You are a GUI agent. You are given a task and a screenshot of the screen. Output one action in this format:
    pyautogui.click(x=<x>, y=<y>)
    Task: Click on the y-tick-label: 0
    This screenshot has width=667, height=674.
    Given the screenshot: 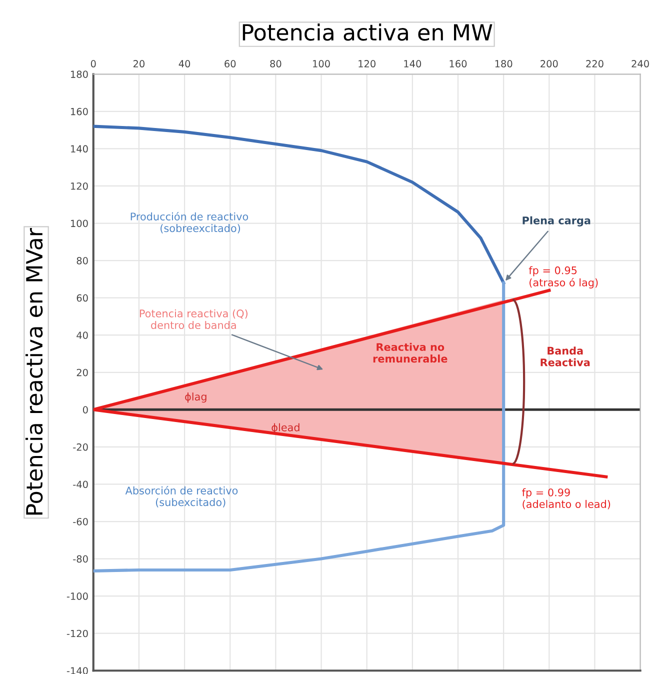 What is the action you would take?
    pyautogui.click(x=85, y=410)
    